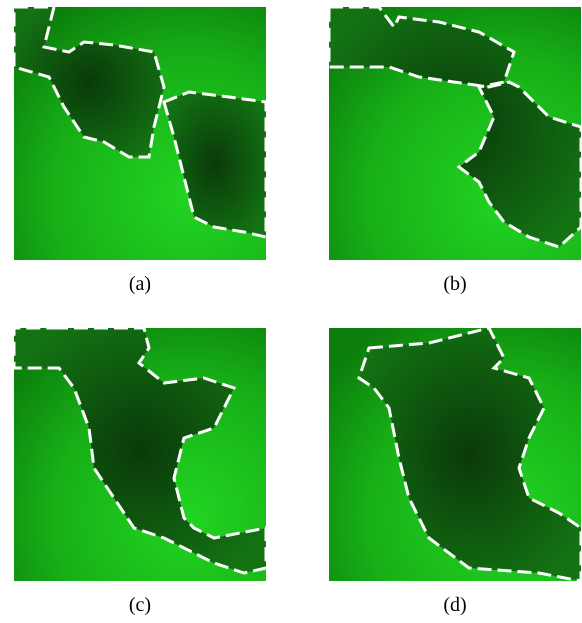 This screenshot has width=582, height=623. What do you see at coordinates (140, 605) in the screenshot?
I see `panel-label: (c)` at bounding box center [140, 605].